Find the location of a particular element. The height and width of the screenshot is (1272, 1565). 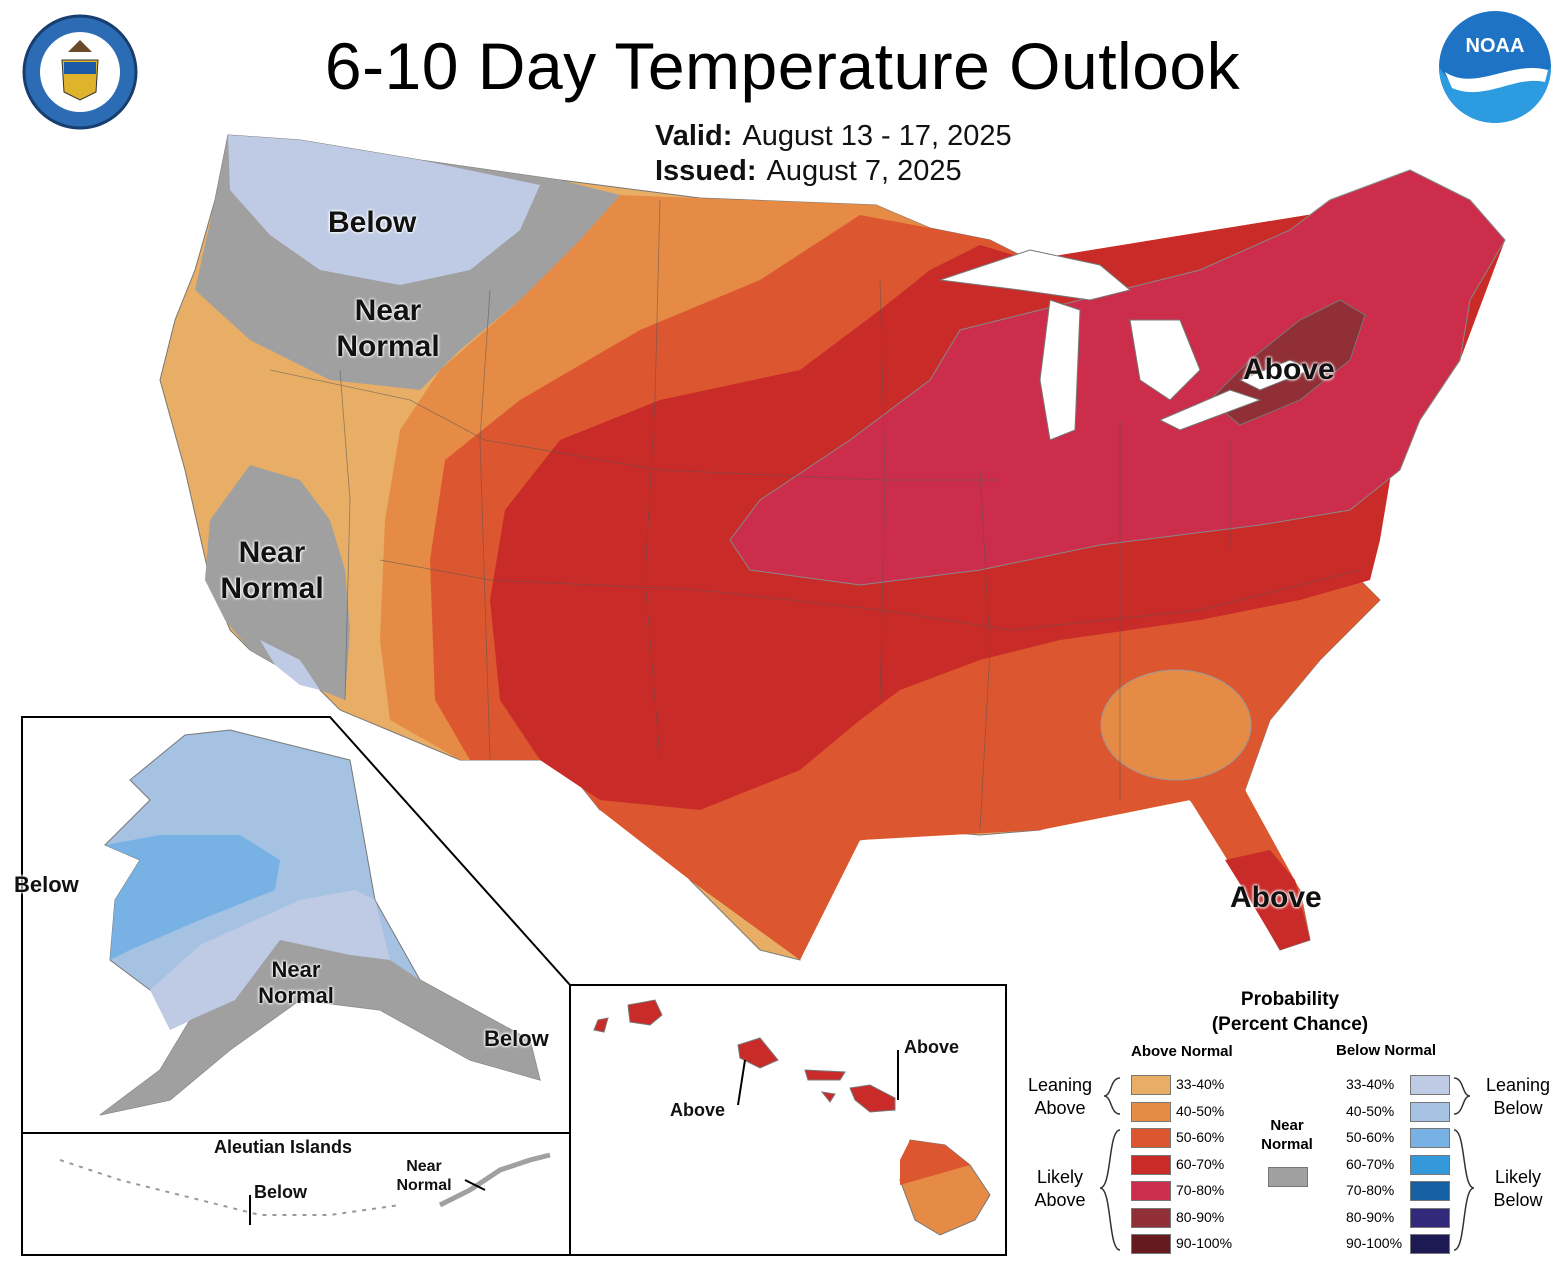

label-ak-below-se: Below is located at coordinates (516, 1038).